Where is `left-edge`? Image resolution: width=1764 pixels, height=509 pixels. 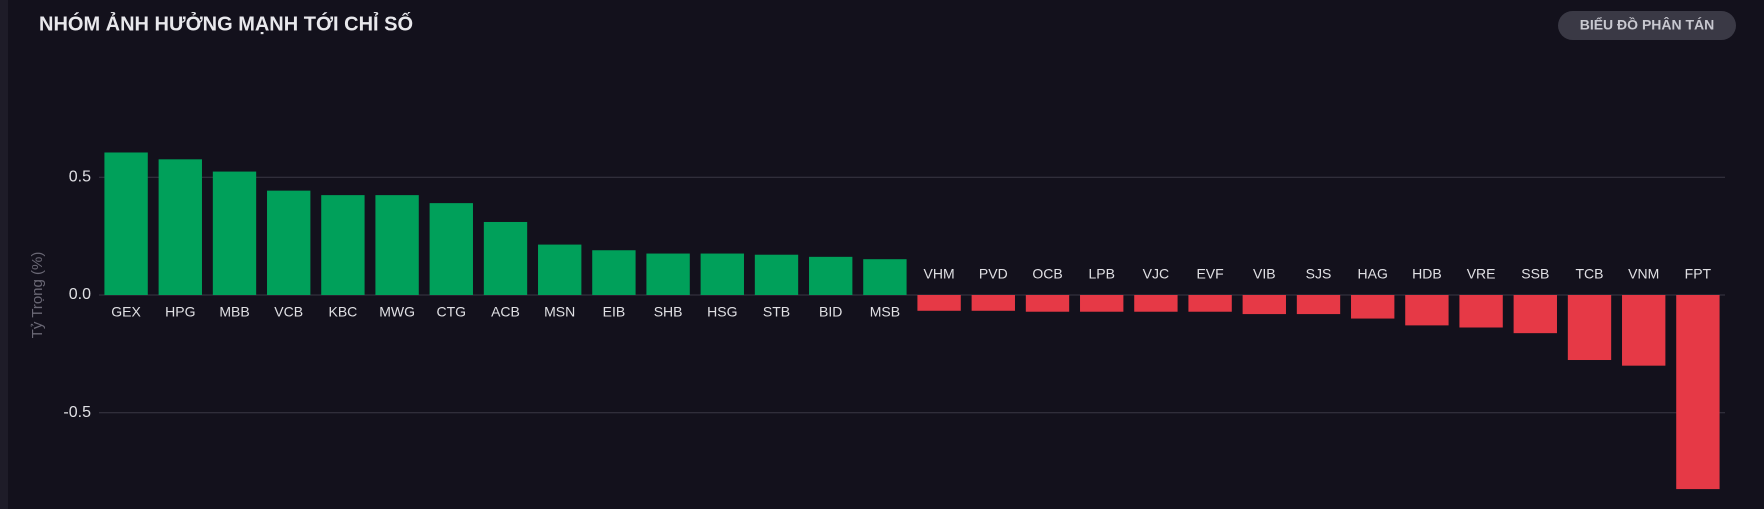 left-edge is located at coordinates (4, 254).